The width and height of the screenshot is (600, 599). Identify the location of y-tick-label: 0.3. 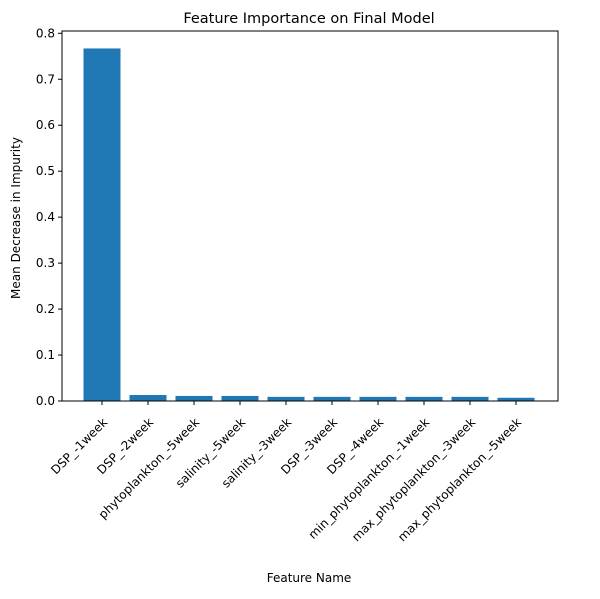
(45, 263).